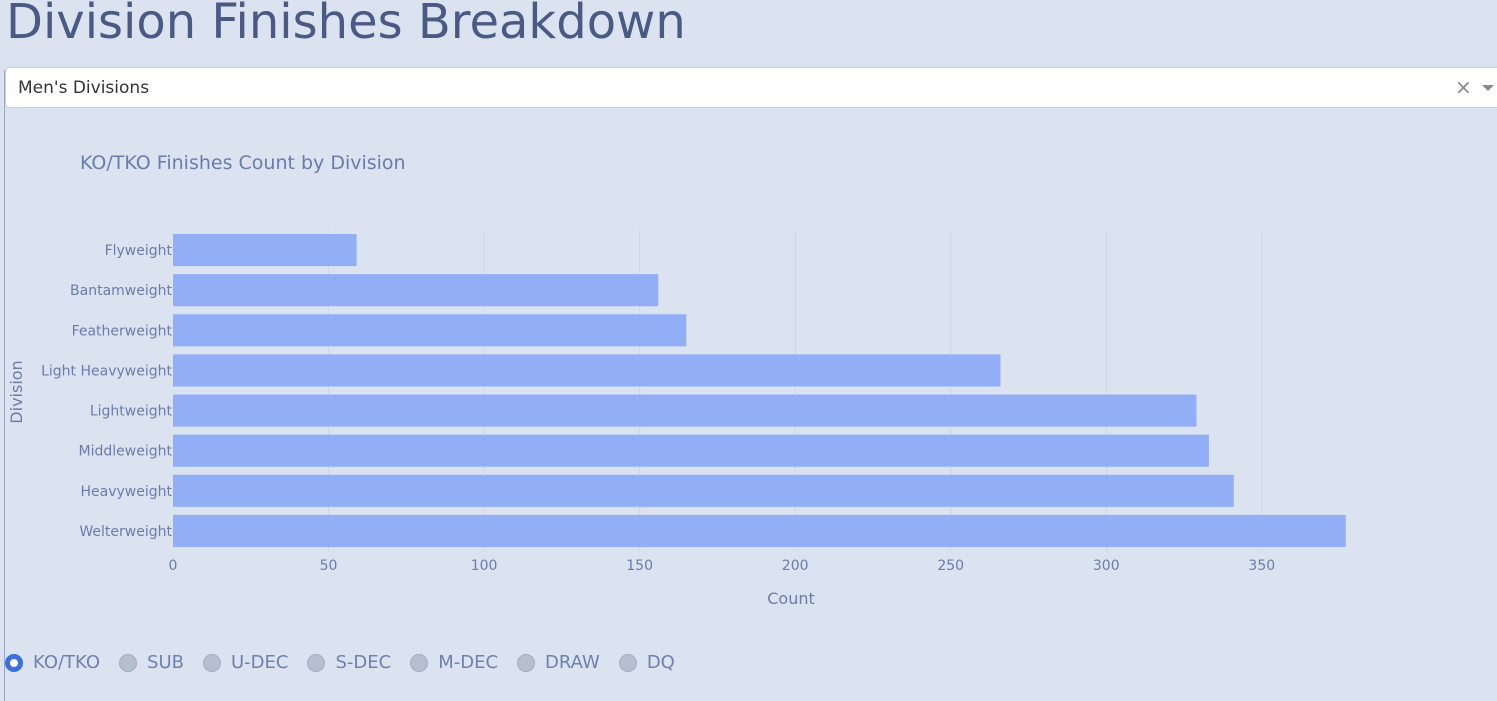 The width and height of the screenshot is (1497, 701). I want to click on x-axis-label: Count, so click(791, 598).